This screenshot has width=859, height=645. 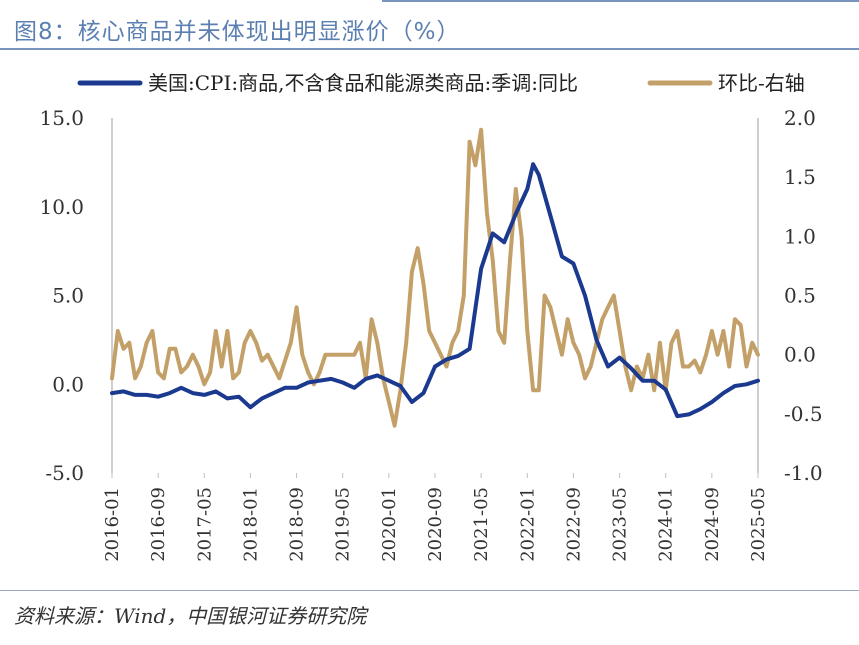 What do you see at coordinates (573, 524) in the screenshot?
I see `x-tick-label: 2022-09` at bounding box center [573, 524].